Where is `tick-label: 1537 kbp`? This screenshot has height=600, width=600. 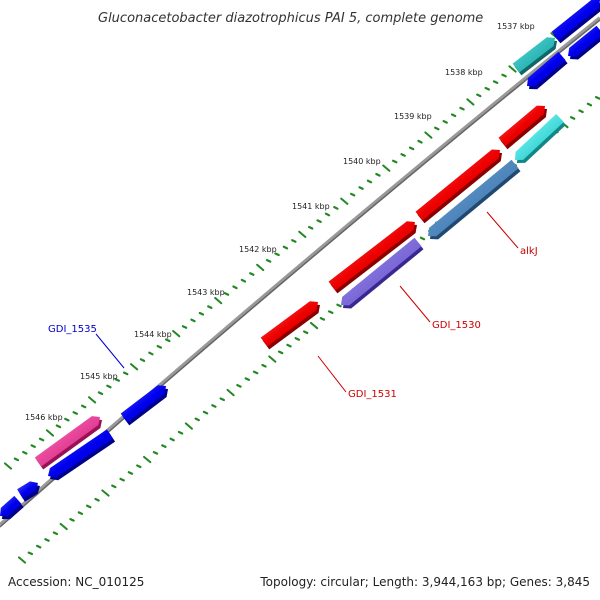
tick-label: 1537 kbp is located at coordinates (516, 26).